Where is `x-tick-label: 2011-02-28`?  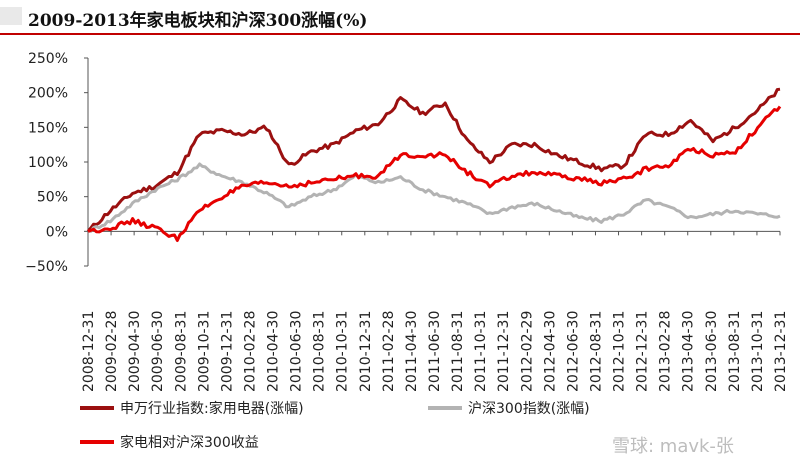 x-tick-label: 2011-02-28 is located at coordinates (389, 351).